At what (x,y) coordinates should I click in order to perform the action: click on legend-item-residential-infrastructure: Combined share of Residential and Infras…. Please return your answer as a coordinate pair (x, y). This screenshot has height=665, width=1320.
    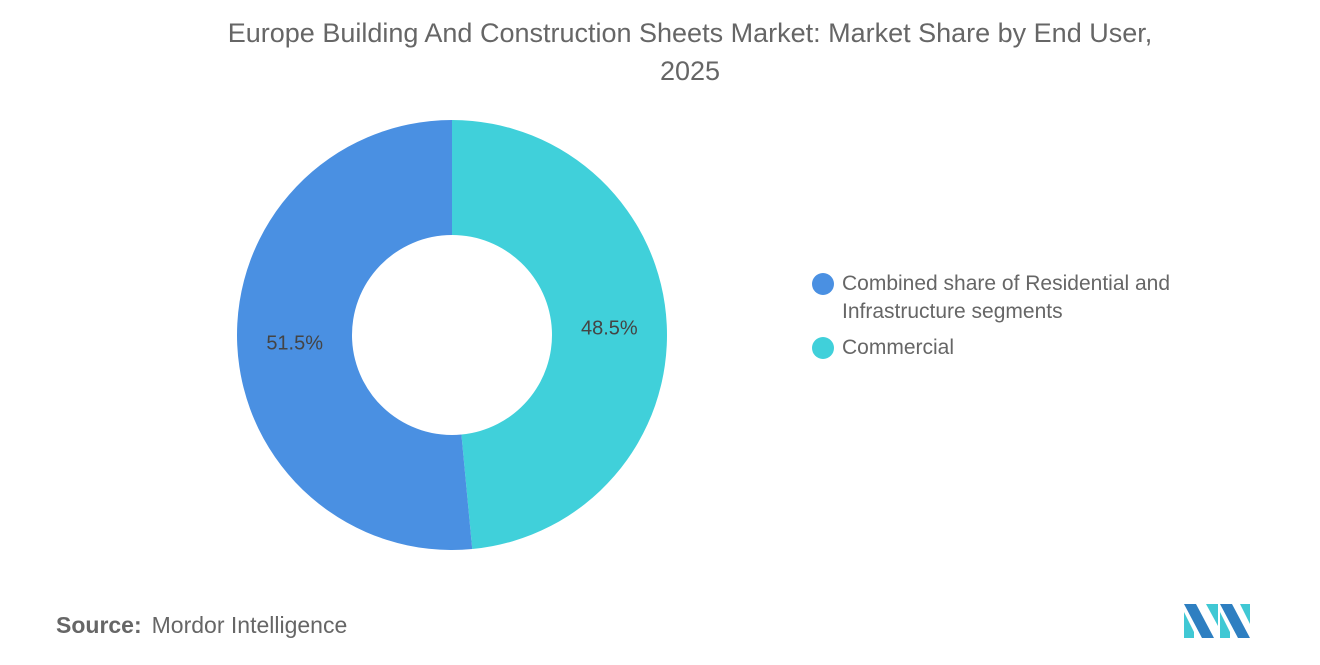
    Looking at the image, I should click on (1022, 298).